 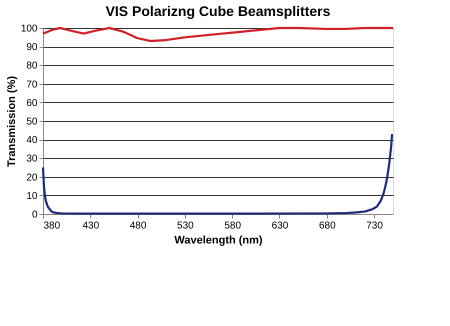 I want to click on y-tick-label: 60, so click(x=32, y=103).